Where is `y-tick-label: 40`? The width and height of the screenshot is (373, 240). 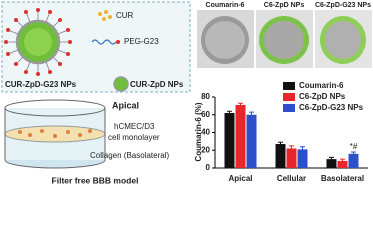
y-tick-label: 40 is located at coordinates (205, 132).